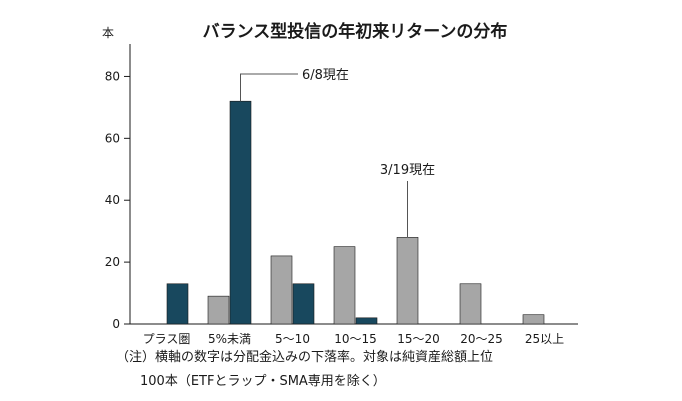  Describe the element at coordinates (269, 87) in the screenshot. I see `annotation-leader-line` at that location.